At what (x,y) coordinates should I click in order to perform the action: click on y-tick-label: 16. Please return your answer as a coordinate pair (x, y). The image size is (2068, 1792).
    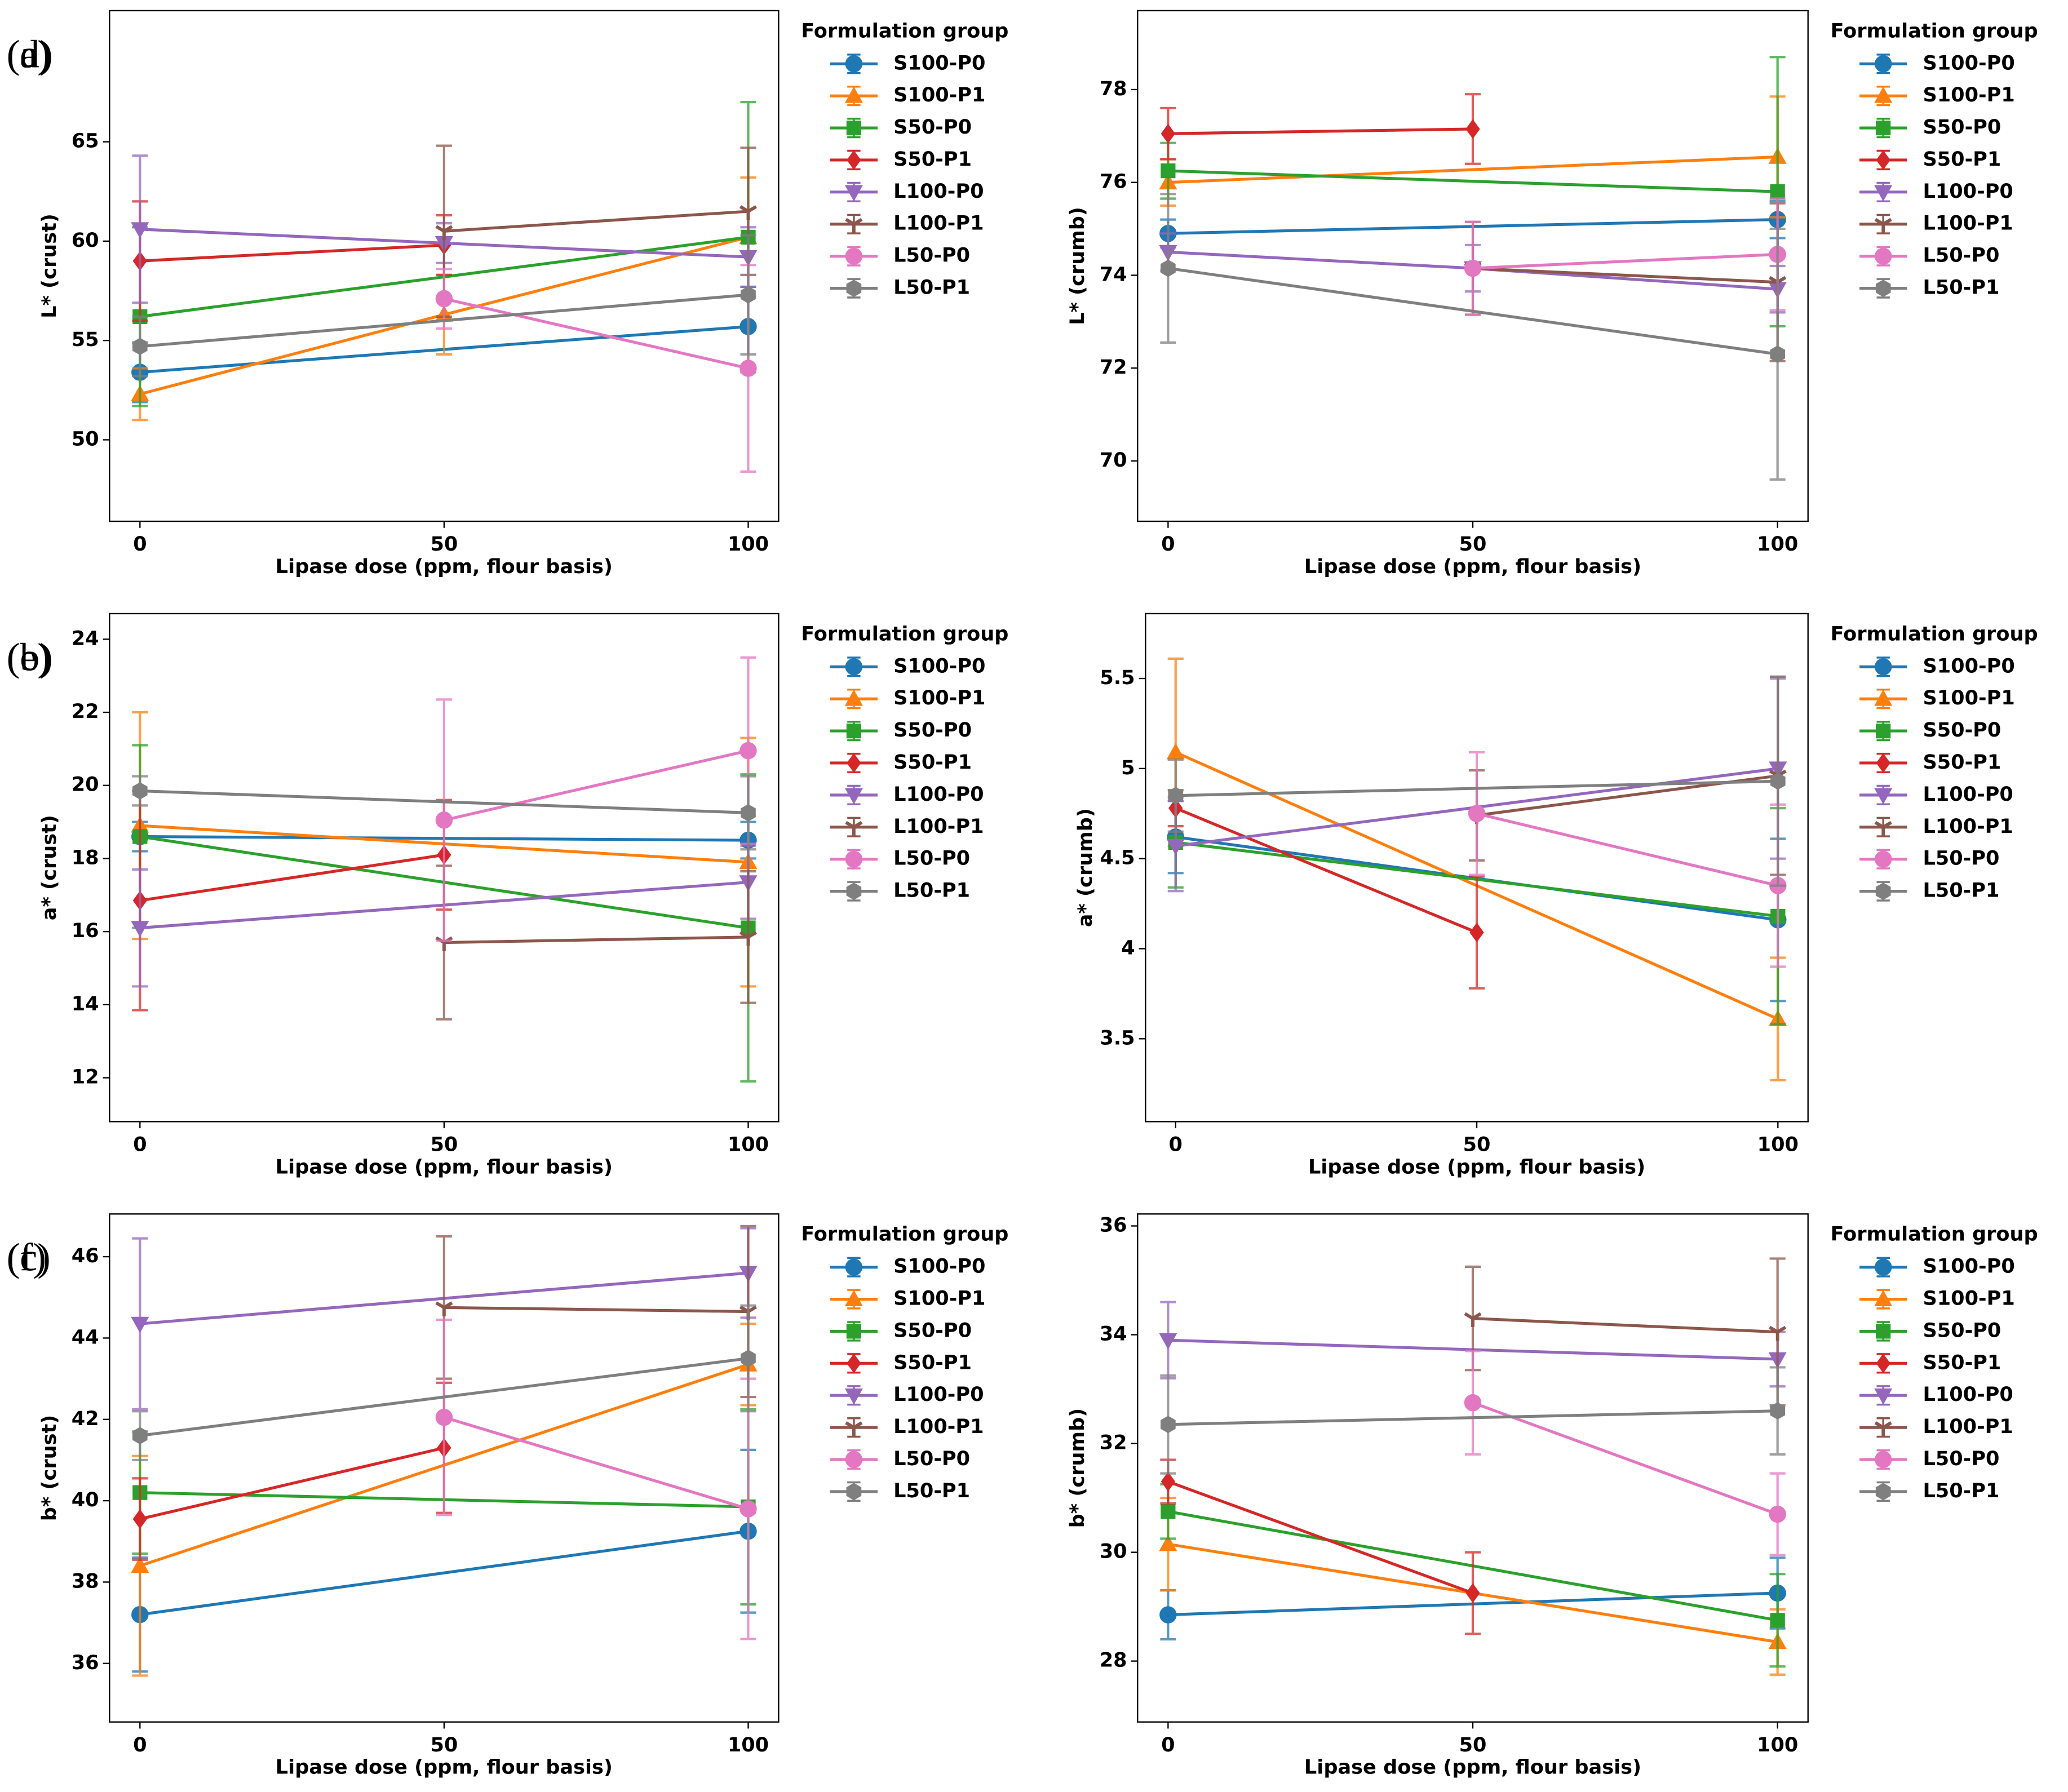
    Looking at the image, I should click on (85, 930).